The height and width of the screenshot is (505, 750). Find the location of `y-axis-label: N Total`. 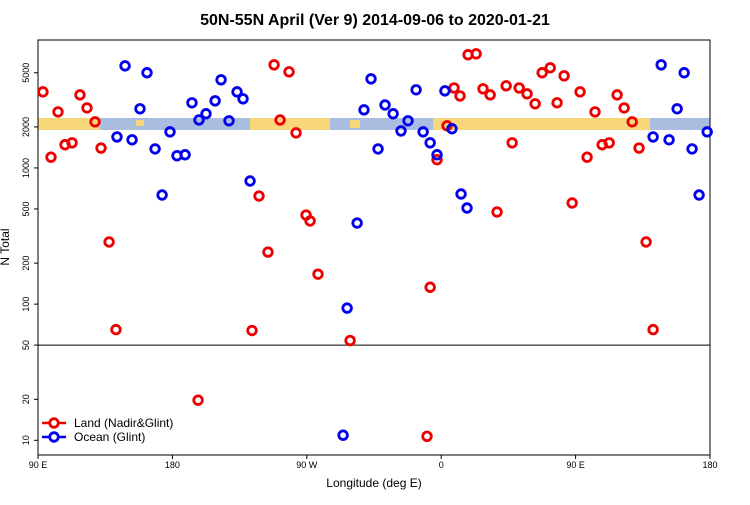

y-axis-label: N Total is located at coordinates (6, 246).